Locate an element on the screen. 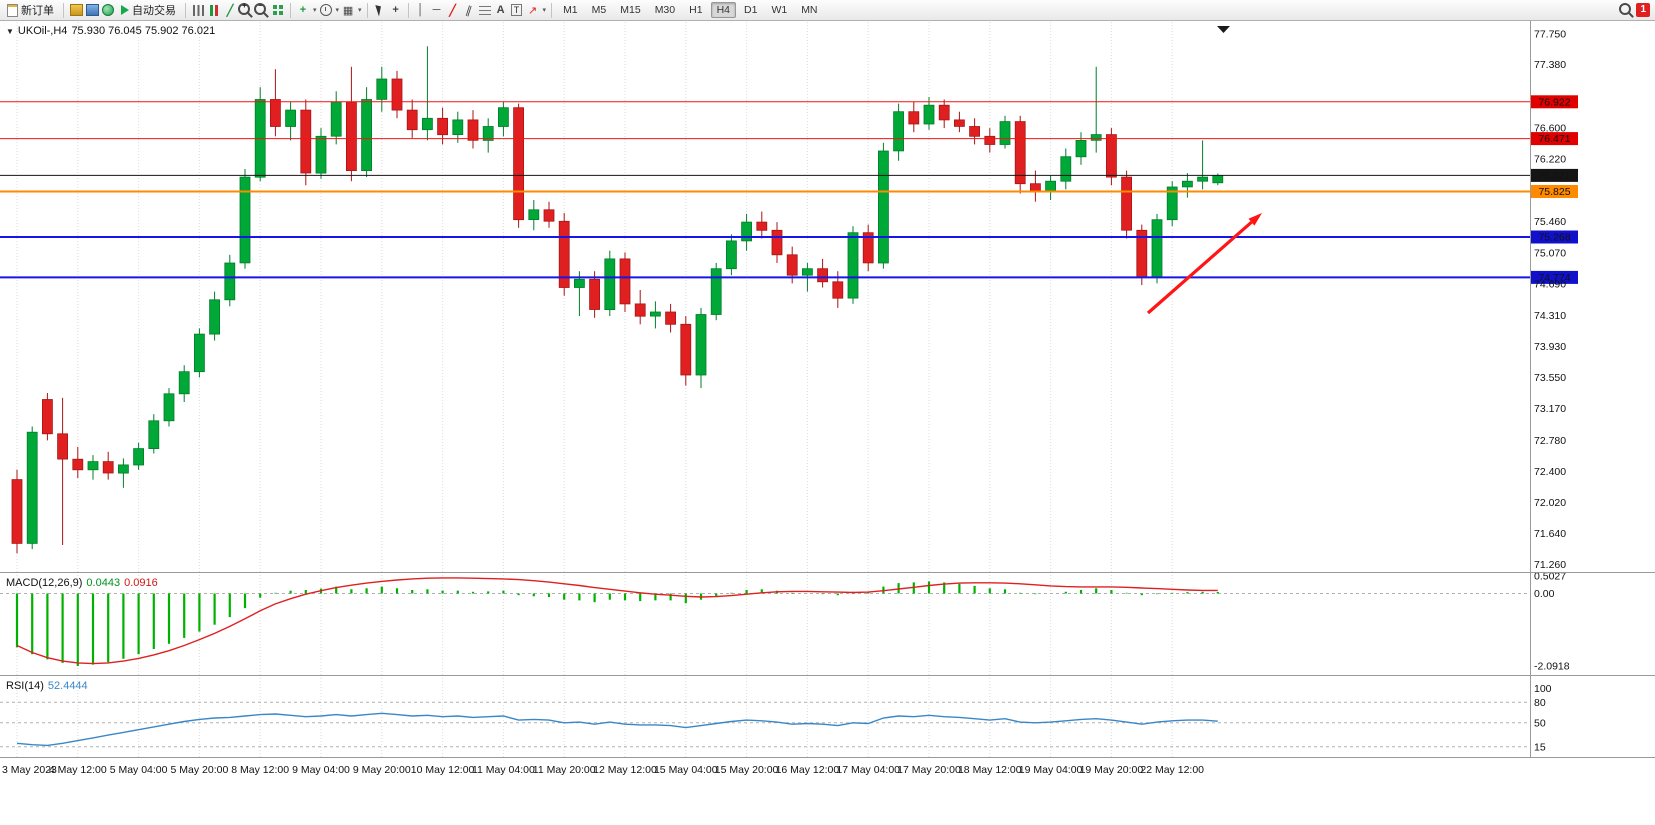 Image resolution: width=1655 pixels, height=825 pixels. vertical-line-tool-icon: │ is located at coordinates (420, 10).